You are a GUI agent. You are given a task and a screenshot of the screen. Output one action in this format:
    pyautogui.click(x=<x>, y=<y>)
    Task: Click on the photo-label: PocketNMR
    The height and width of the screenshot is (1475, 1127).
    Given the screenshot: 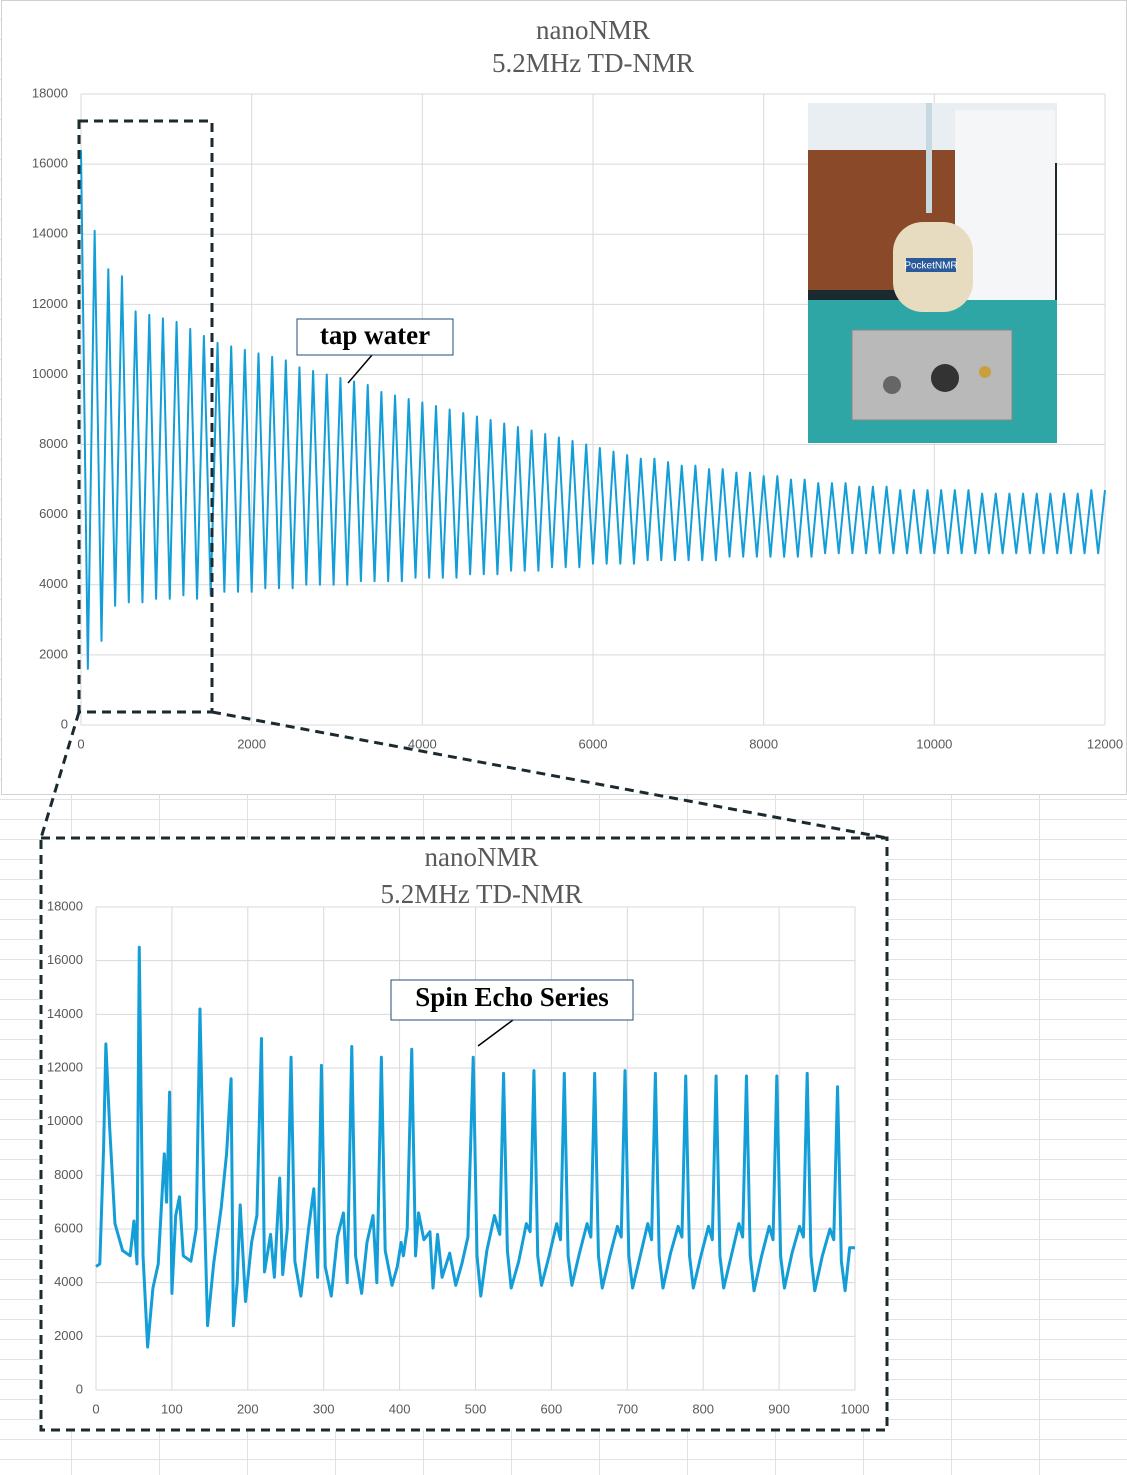 What is the action you would take?
    pyautogui.click(x=930, y=266)
    